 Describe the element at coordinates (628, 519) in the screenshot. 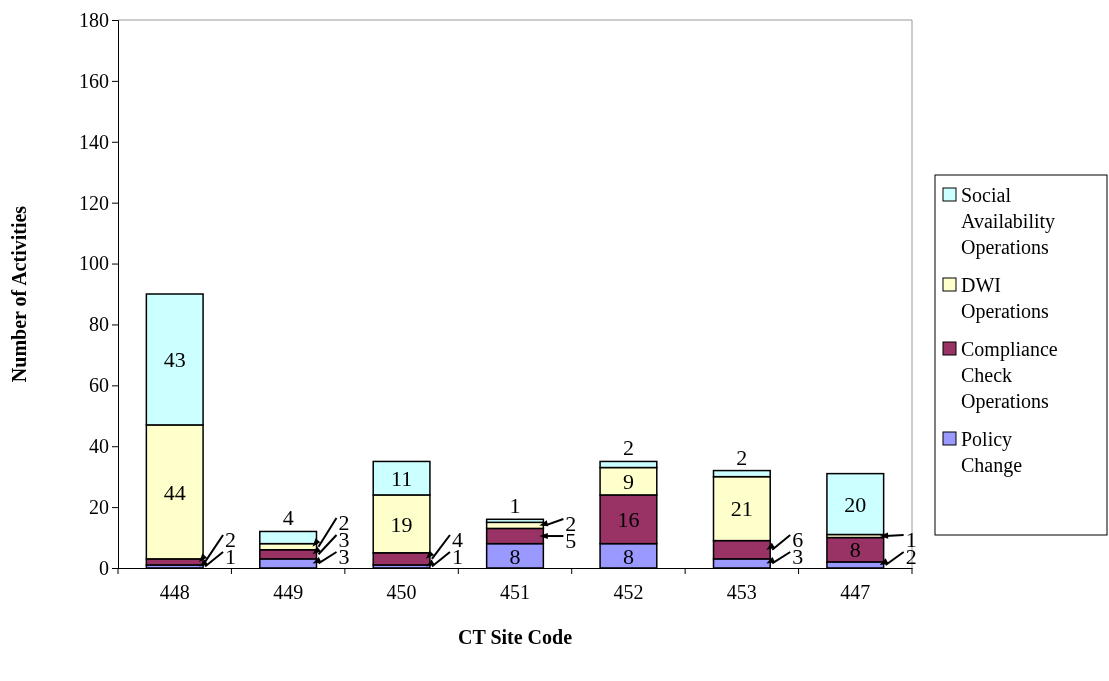

I see `data-label: 16` at that location.